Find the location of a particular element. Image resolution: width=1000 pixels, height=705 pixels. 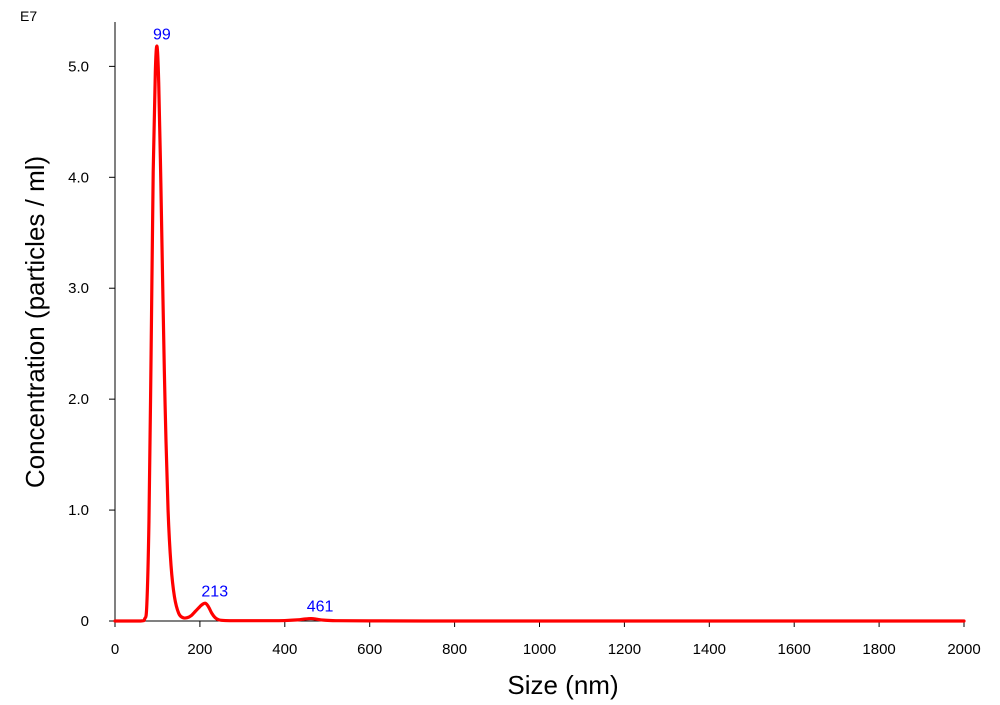

x-axis-ticks: 0 200 400 600 800 1000 1200 1400 1600 1800 2000 is located at coordinates (546, 639).